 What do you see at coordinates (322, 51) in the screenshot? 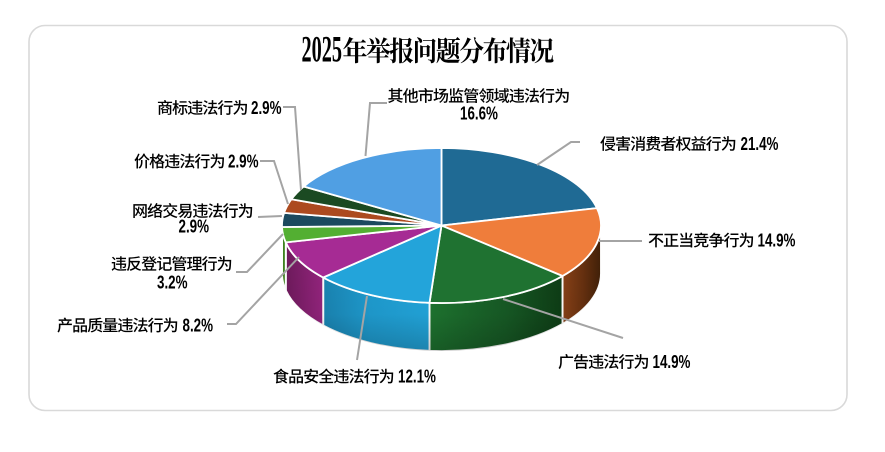
I see `svg-text: 2025` at bounding box center [322, 51].